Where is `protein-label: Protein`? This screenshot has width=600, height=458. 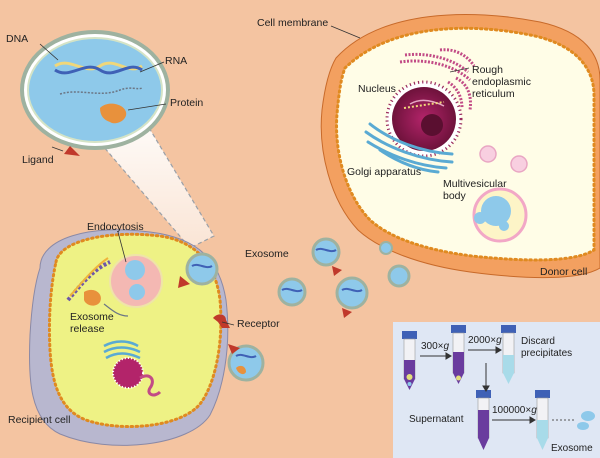 protein-label: Protein is located at coordinates (187, 103).